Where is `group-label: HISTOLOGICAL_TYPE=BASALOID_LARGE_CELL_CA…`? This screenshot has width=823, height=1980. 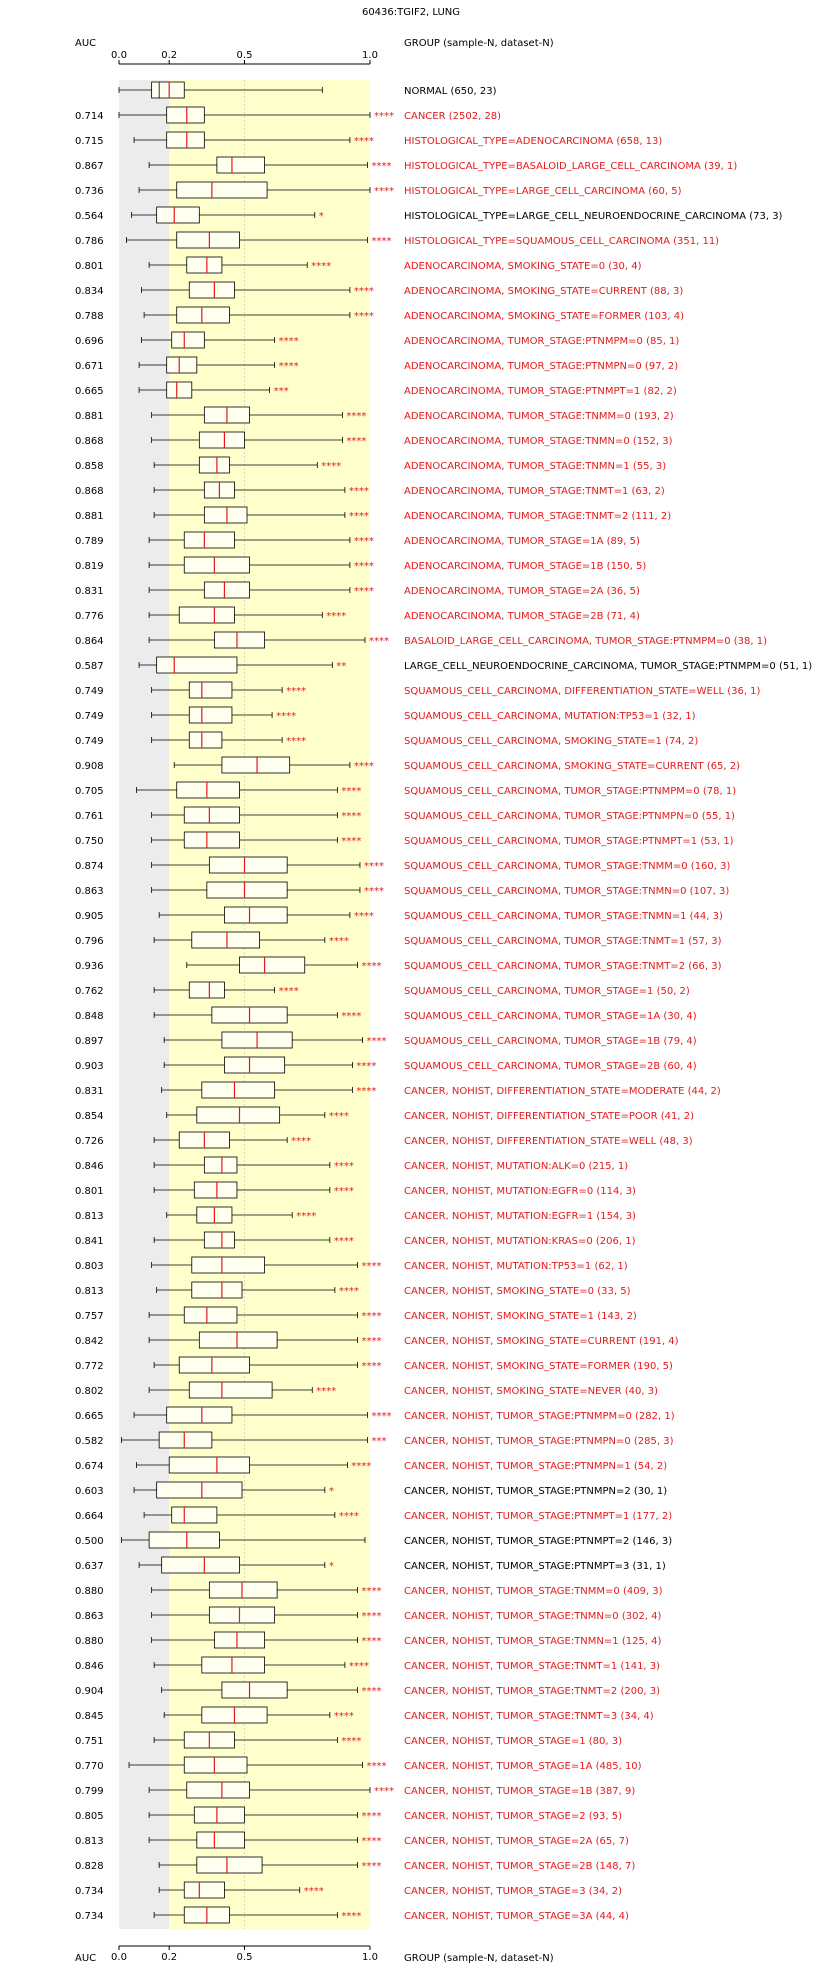 group-label: HISTOLOGICAL_TYPE=BASALOID_LARGE_CELL_CA… is located at coordinates (570, 166).